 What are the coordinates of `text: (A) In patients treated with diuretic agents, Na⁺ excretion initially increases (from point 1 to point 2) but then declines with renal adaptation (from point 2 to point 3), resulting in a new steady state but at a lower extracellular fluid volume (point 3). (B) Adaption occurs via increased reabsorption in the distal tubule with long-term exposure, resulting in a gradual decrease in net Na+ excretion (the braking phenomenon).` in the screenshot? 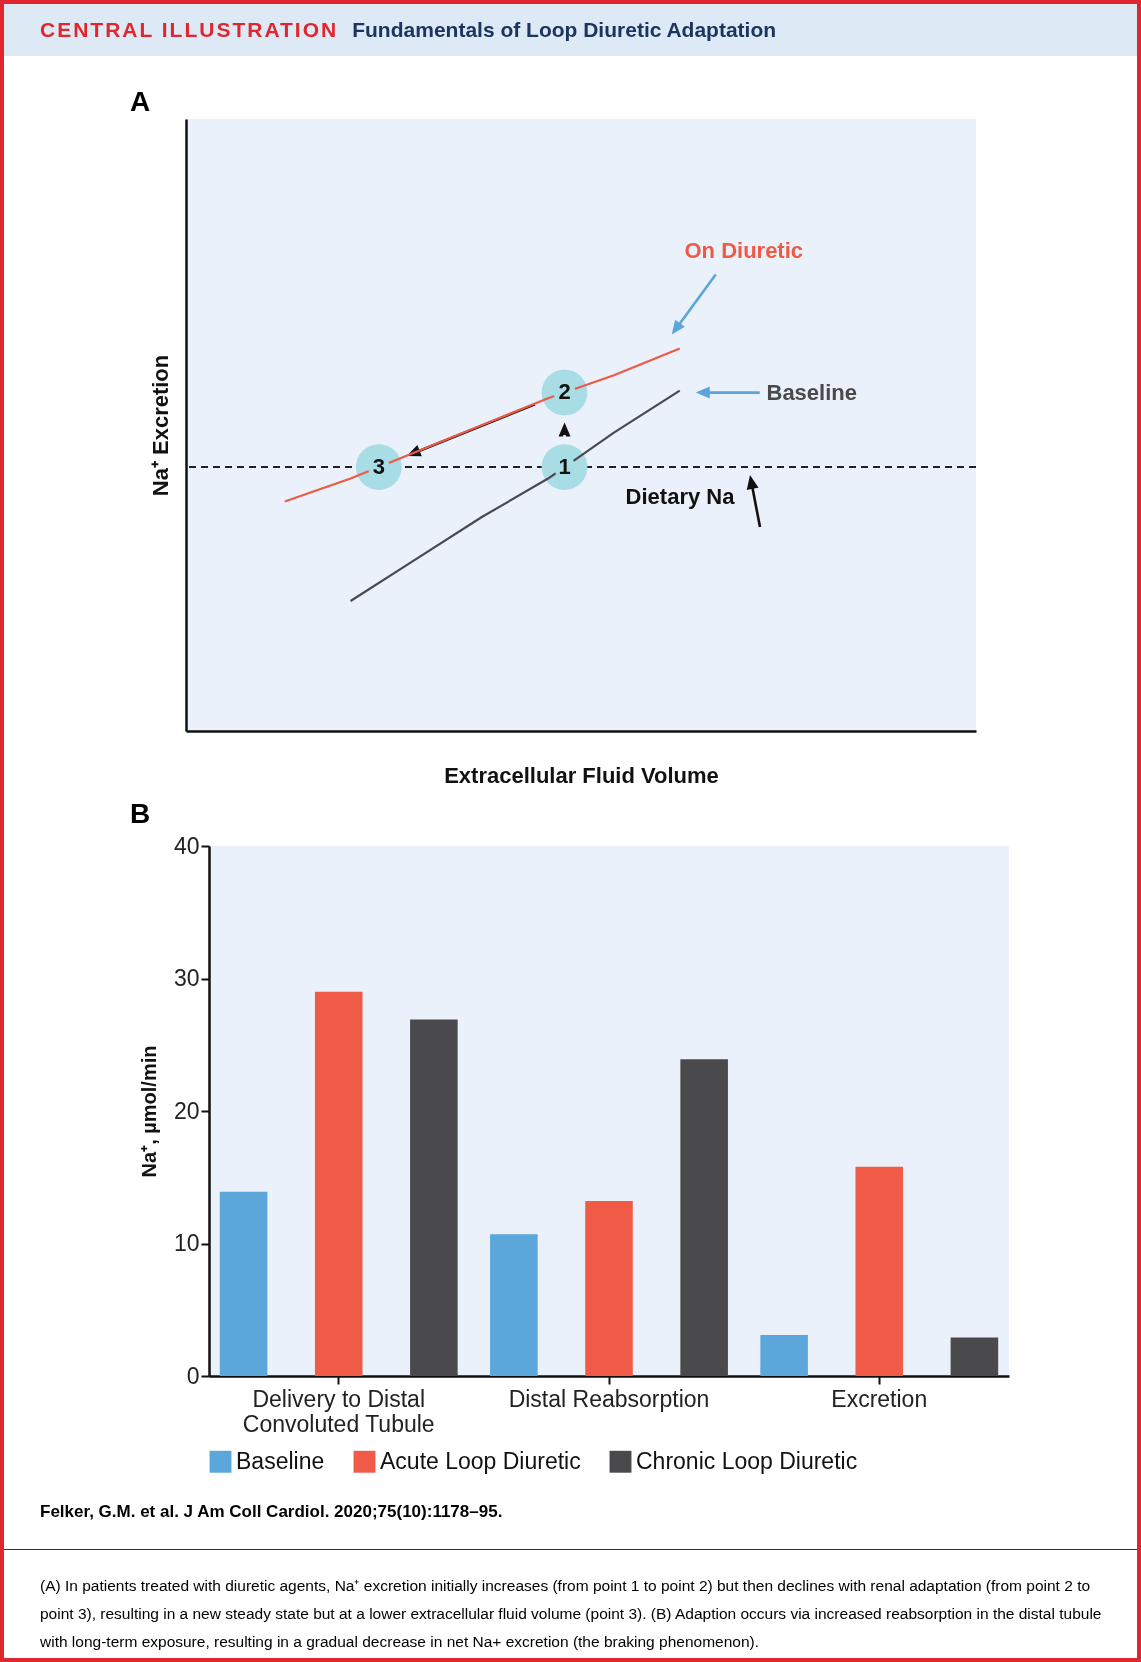 It's located at (571, 1614).